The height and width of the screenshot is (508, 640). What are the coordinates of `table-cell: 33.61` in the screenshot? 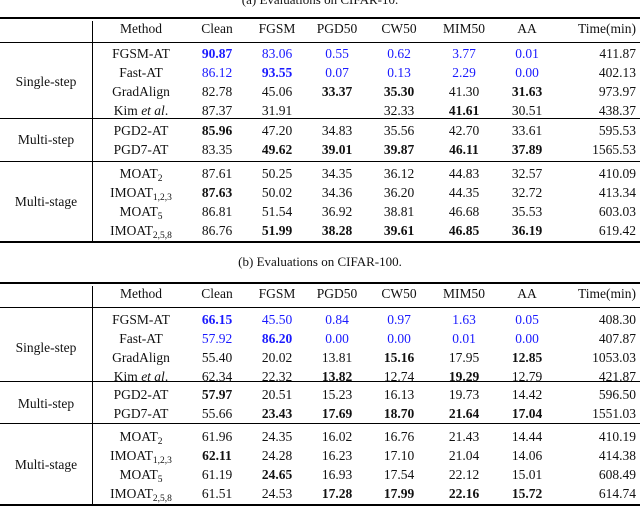 It's located at (527, 130).